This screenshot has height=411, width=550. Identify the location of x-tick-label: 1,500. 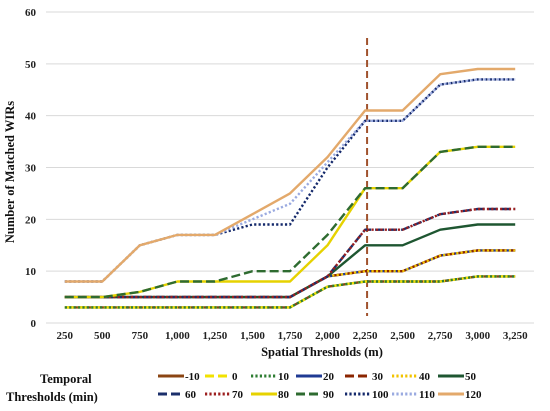
(252, 336).